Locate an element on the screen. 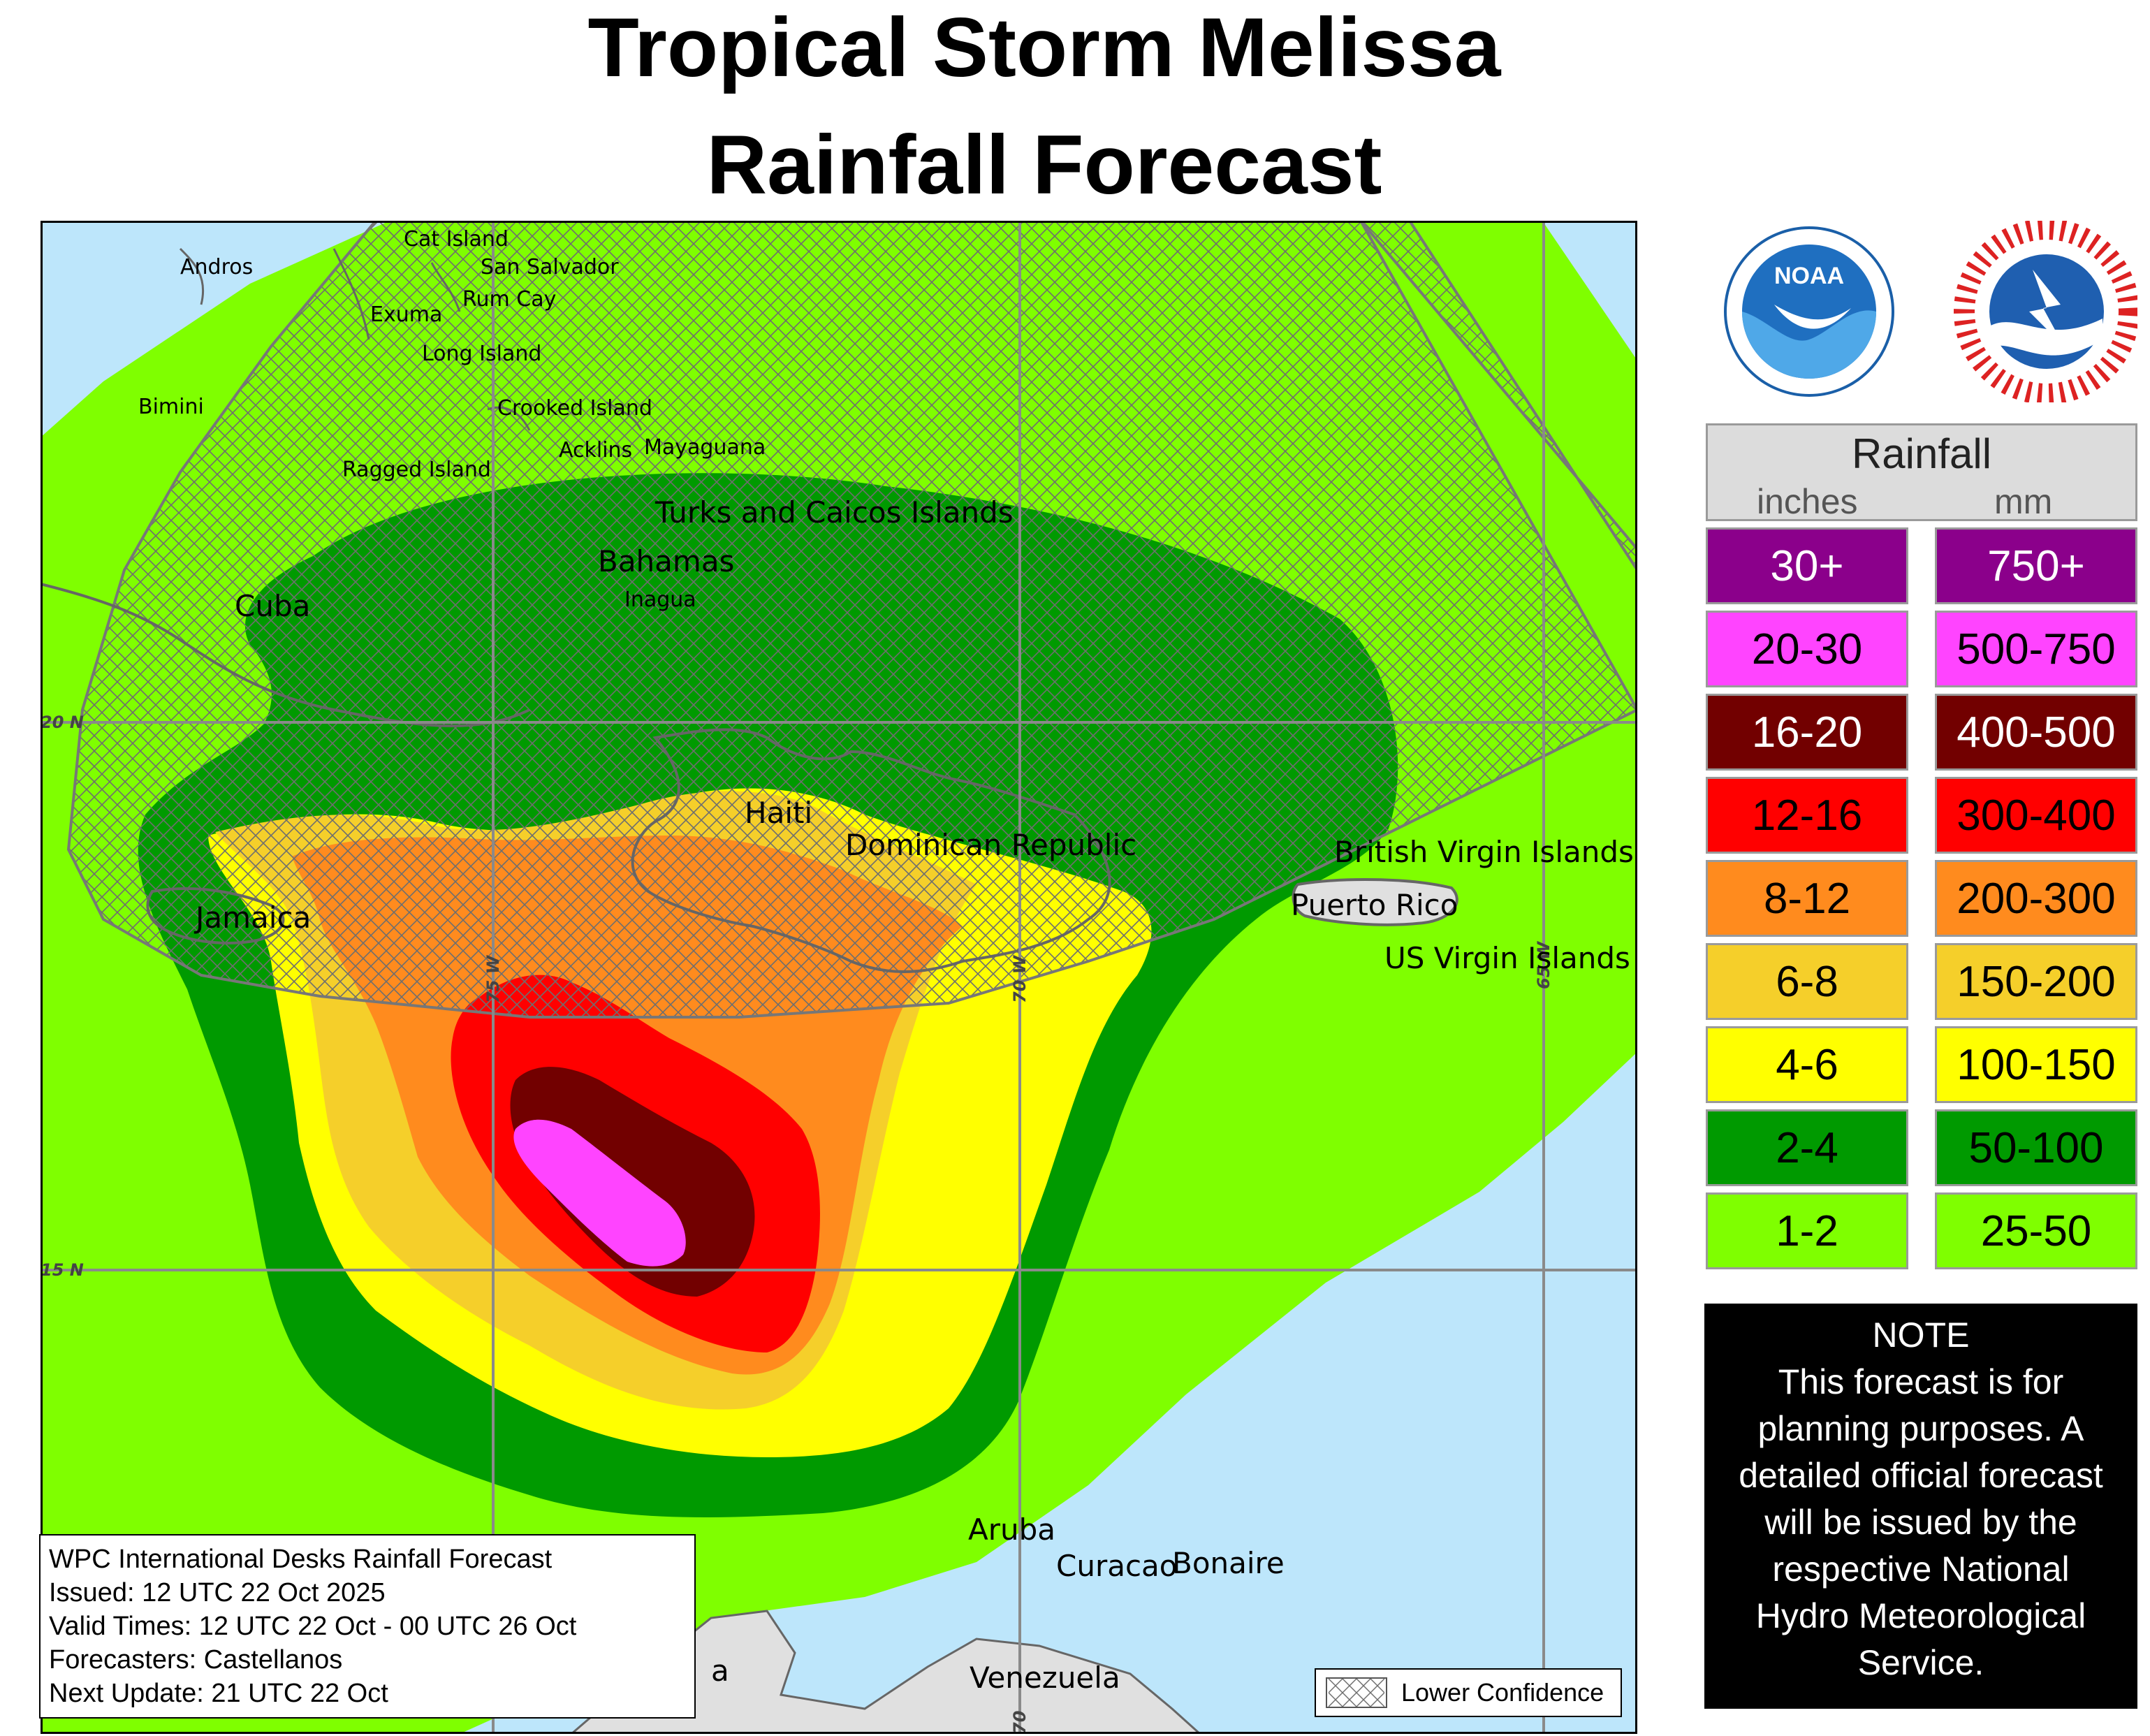 This screenshot has height=1736, width=2150. label-venezuela: Venezuela is located at coordinates (1045, 1678).